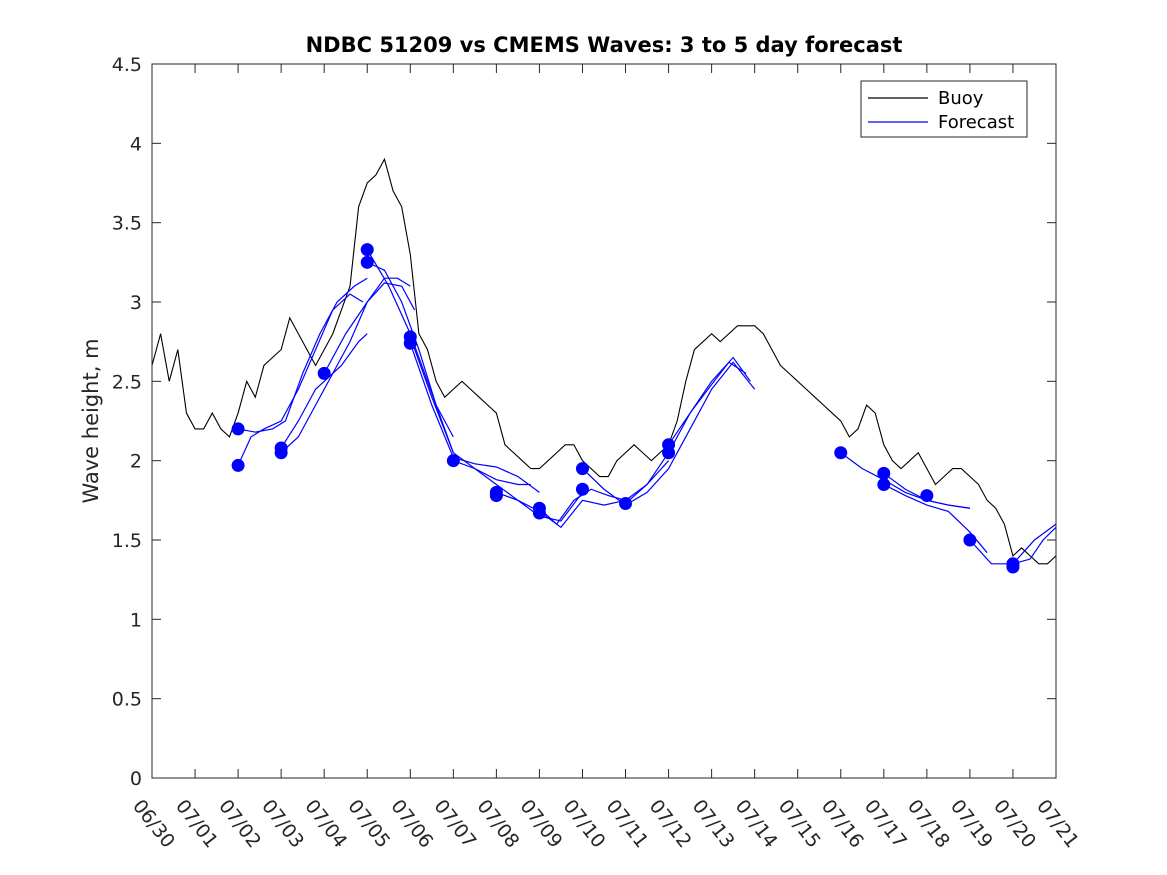 The image size is (1167, 875). Describe the element at coordinates (885, 824) in the screenshot. I see `x-tick-label: 07/17` at that location.